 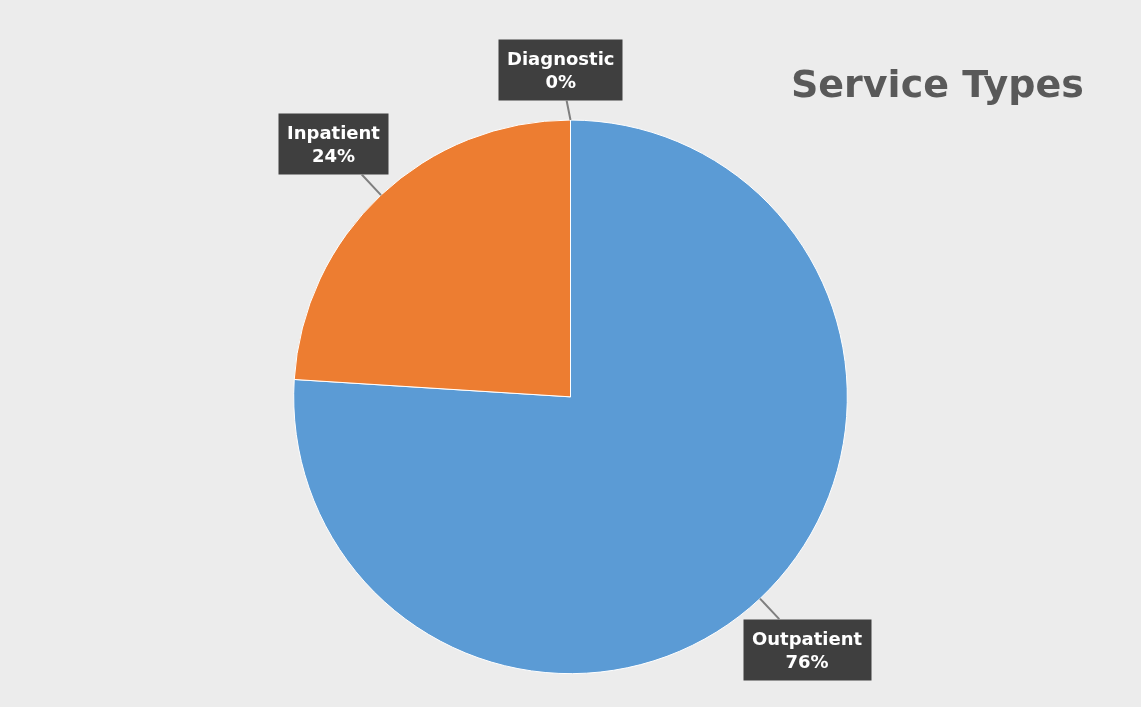 I want to click on category-label: Diagnostic, so click(x=561, y=58).